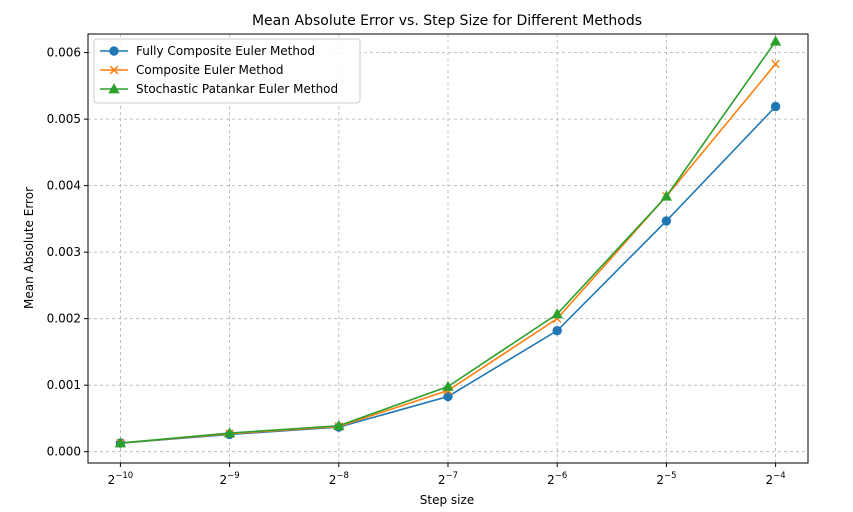 Image resolution: width=853 pixels, height=512 pixels. What do you see at coordinates (666, 479) in the screenshot?
I see `x-tick-label: 2−5` at bounding box center [666, 479].